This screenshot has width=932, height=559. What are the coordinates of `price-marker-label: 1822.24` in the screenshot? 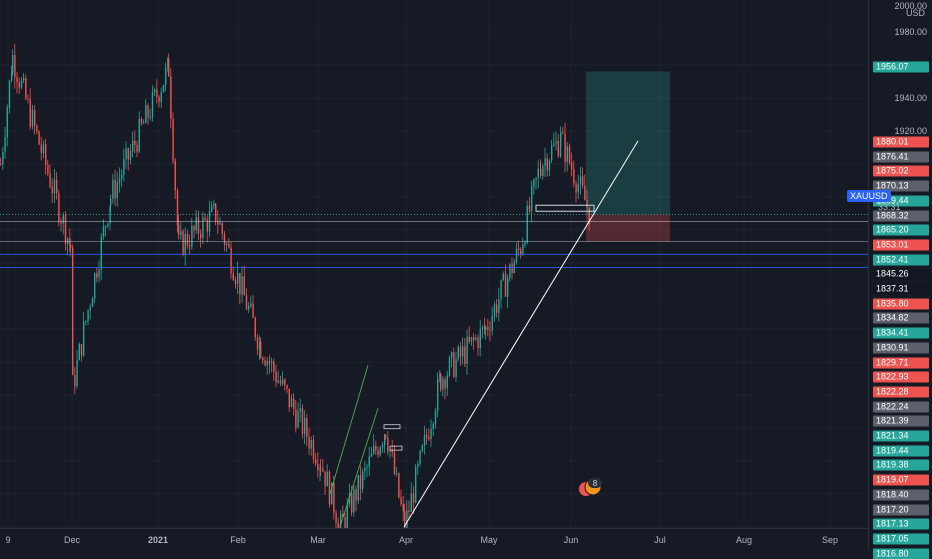 It's located at (901, 407).